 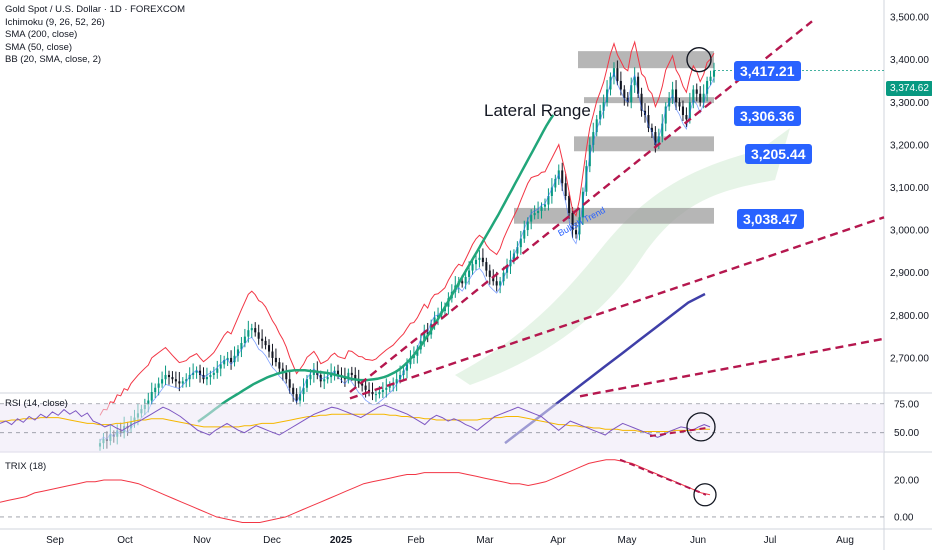 What do you see at coordinates (909, 103) in the screenshot?
I see `price-tick-label: 3,300.00` at bounding box center [909, 103].